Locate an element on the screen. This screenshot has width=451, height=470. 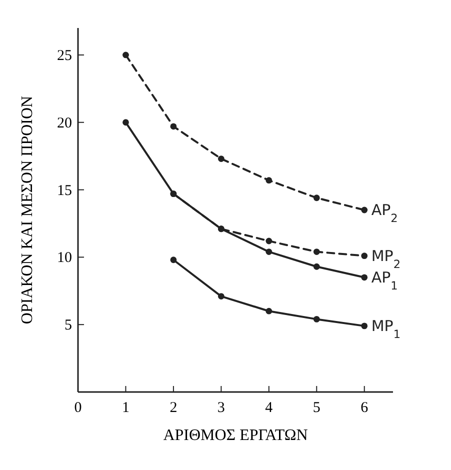
series-label: MP$_{2}$ is located at coordinates (386, 258).